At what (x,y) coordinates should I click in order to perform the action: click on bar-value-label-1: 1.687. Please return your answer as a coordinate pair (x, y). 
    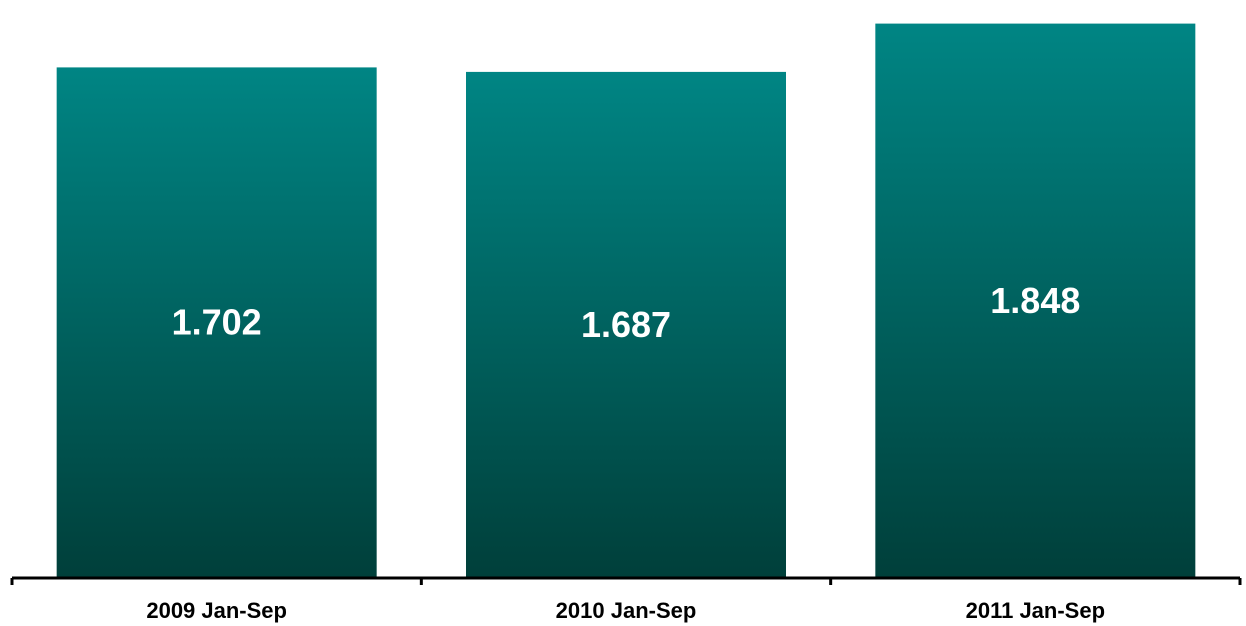
    Looking at the image, I should click on (626, 324).